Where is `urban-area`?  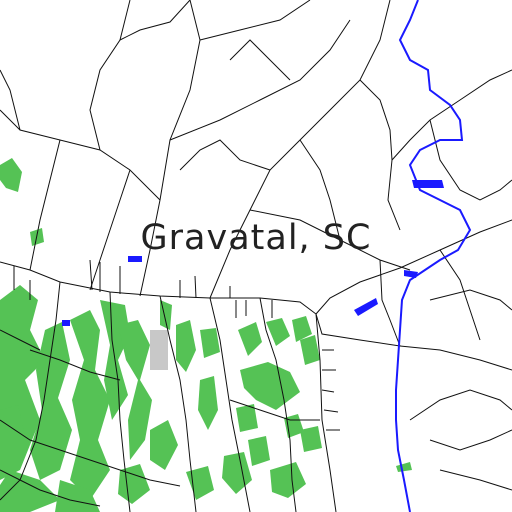
urban-area is located at coordinates (159, 350).